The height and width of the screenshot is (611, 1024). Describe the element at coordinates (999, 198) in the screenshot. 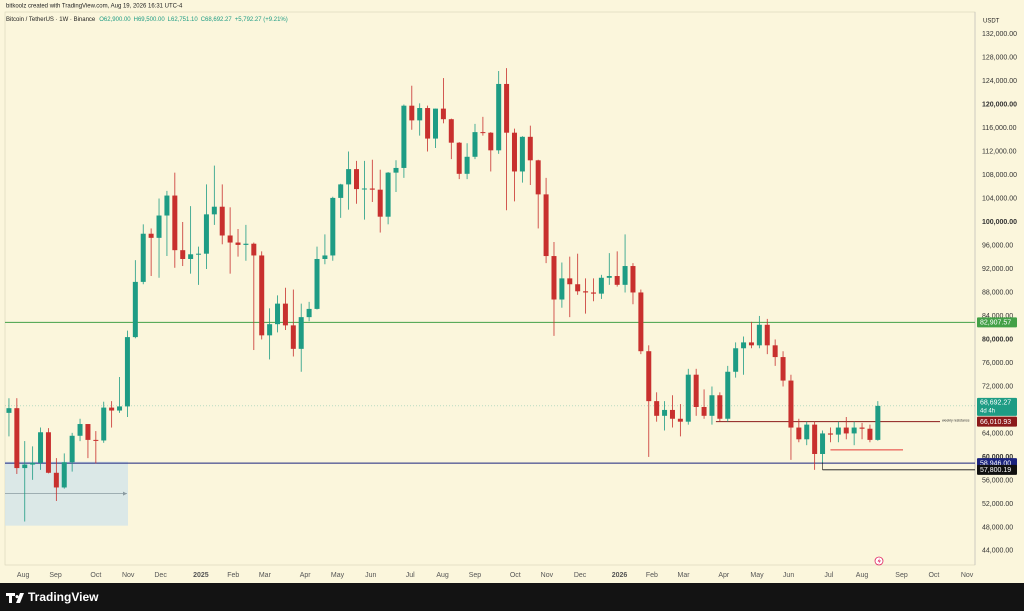

I see `y-tick-label: 104,000.00` at that location.